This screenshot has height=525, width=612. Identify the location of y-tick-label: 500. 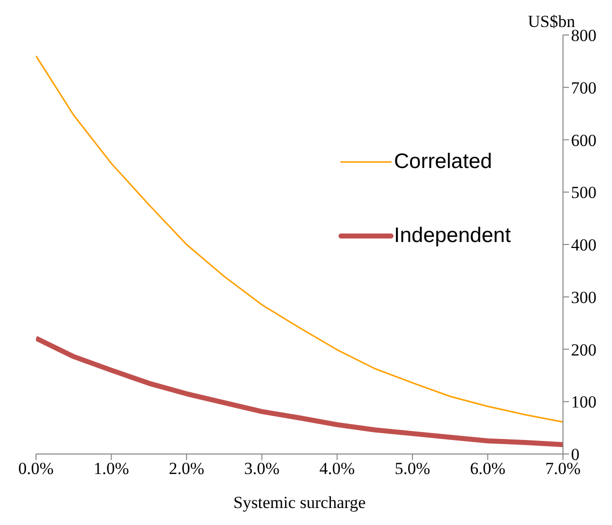
(583, 192).